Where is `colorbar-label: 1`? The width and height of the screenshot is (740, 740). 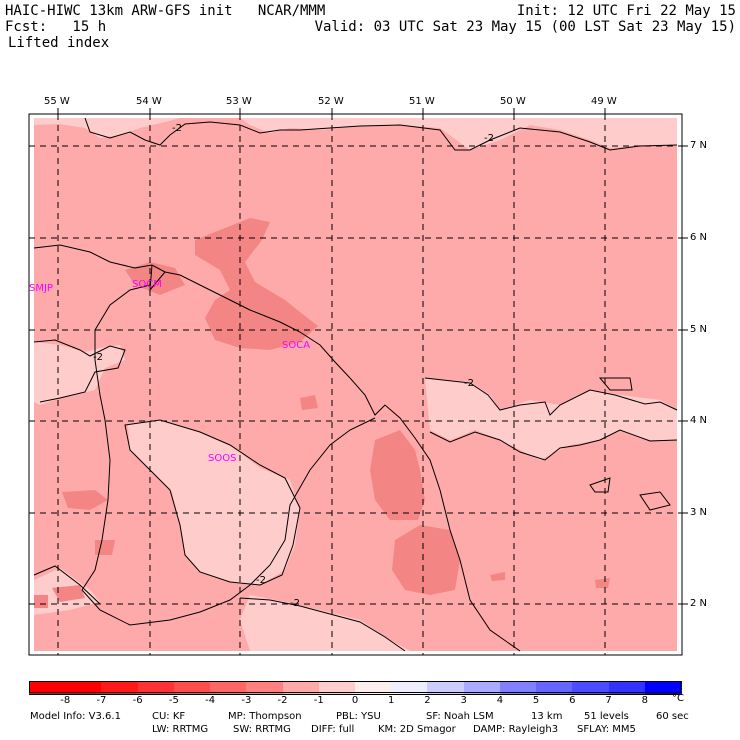
colorbar-label: 1 is located at coordinates (391, 700).